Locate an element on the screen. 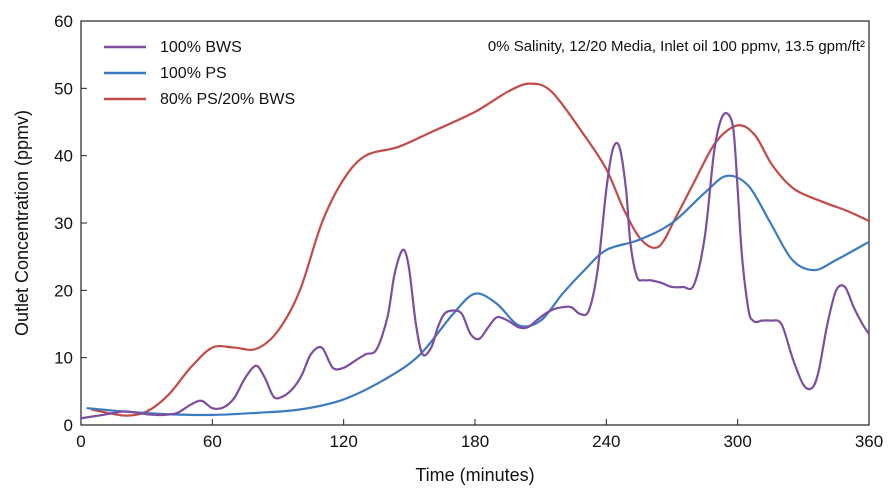  x-tick-label: 360 is located at coordinates (869, 441).